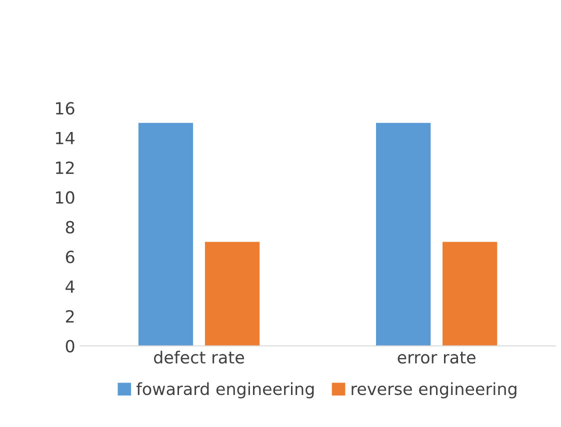 The width and height of the screenshot is (561, 427). I want to click on y-tick-label: 4, so click(70, 286).